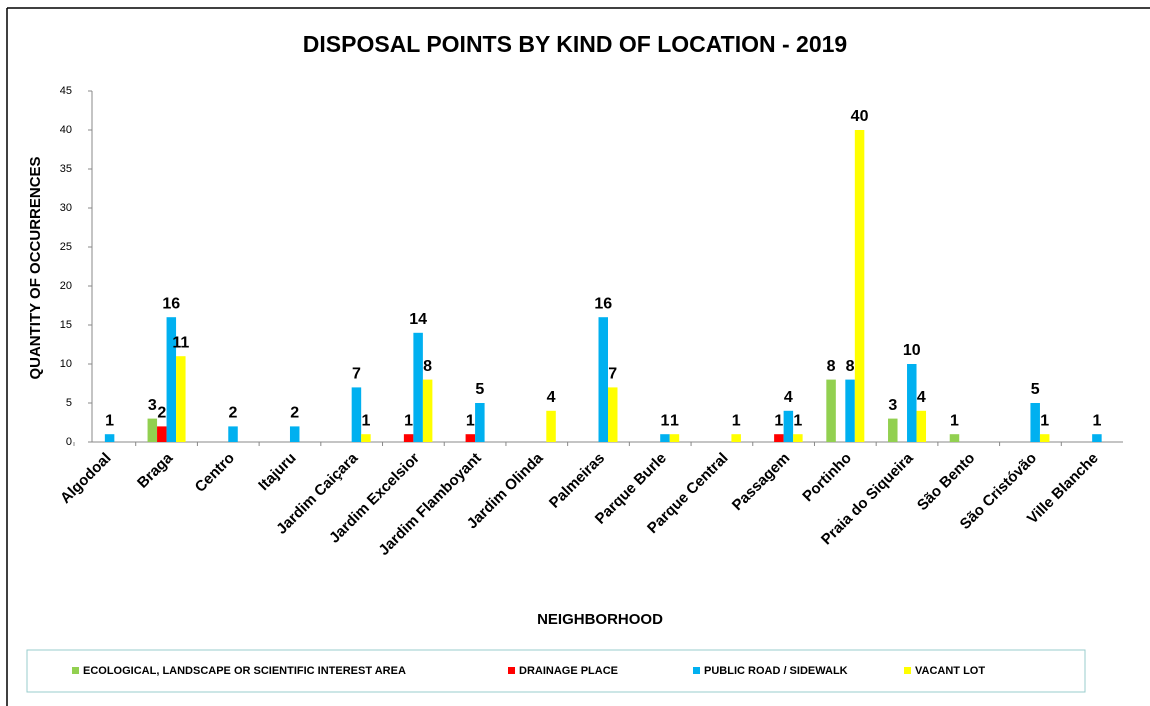 This screenshot has height=706, width=1150. What do you see at coordinates (69, 403) in the screenshot?
I see `y-tick-label: 5` at bounding box center [69, 403].